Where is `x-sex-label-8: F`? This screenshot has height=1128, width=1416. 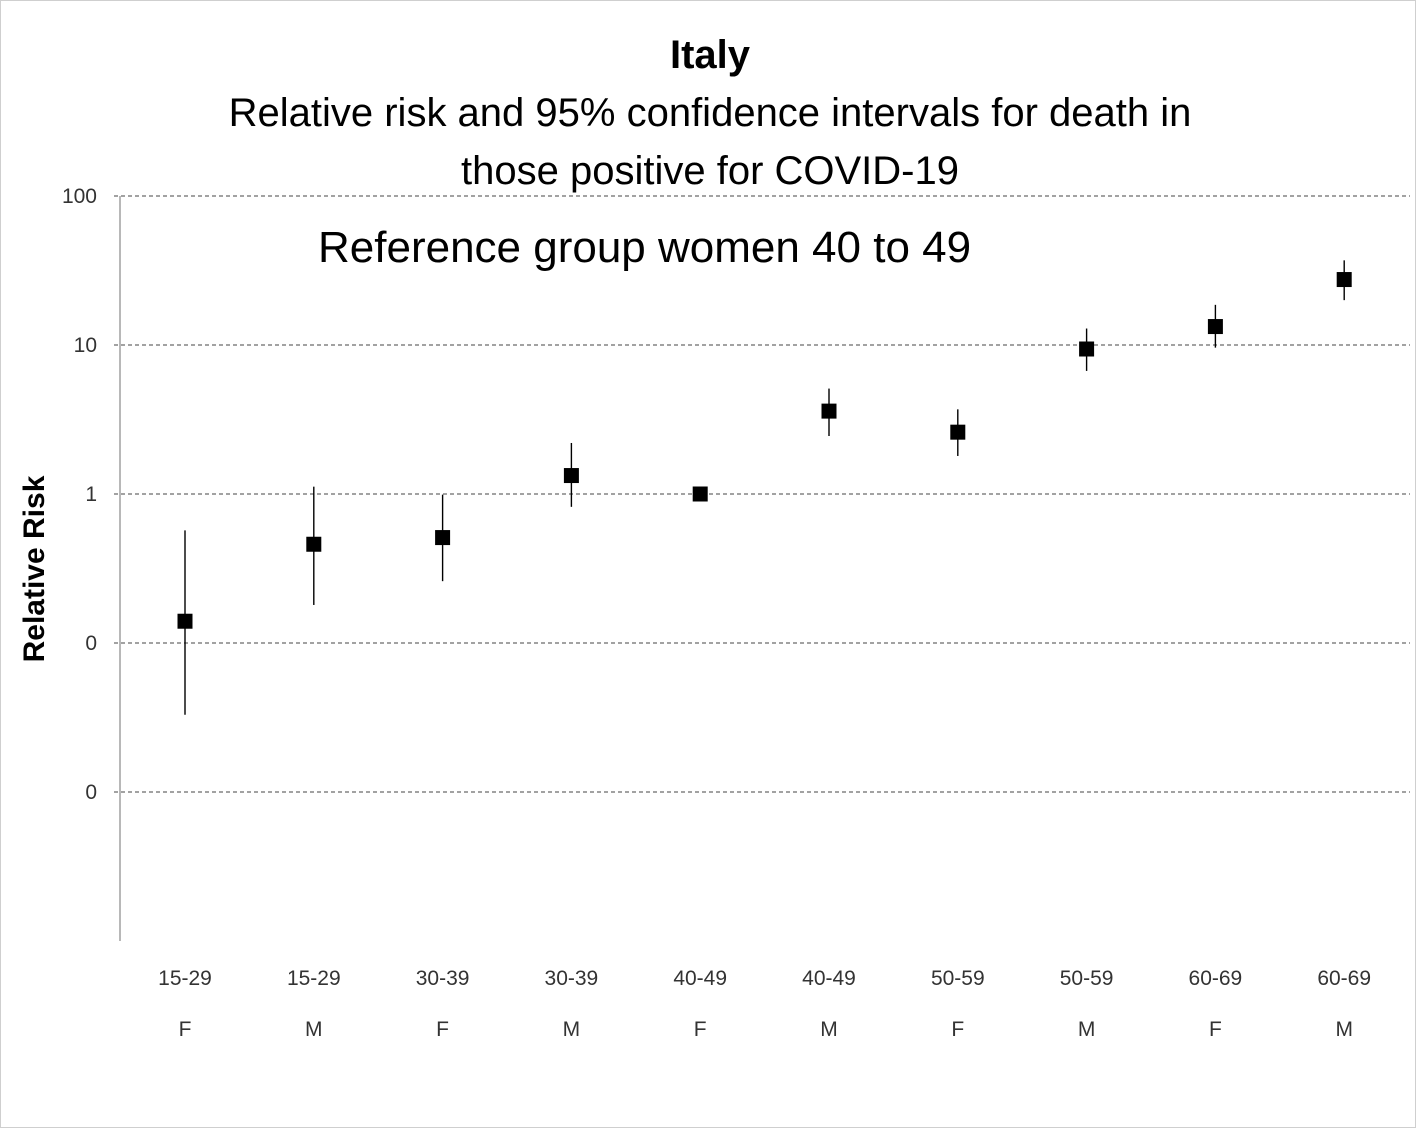 x-sex-label-8: F is located at coordinates (1215, 1029).